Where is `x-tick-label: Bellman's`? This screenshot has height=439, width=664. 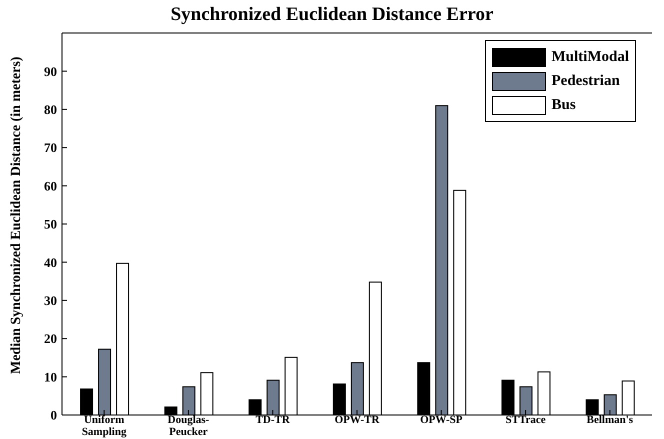 x-tick-label: Bellman's is located at coordinates (610, 420).